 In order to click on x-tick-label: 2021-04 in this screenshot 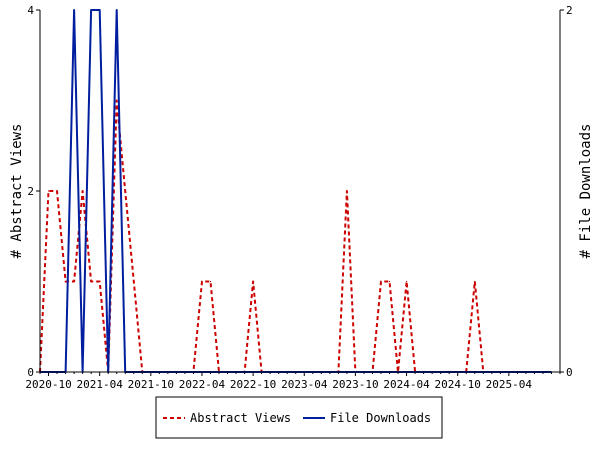, I will do `click(99, 384)`.